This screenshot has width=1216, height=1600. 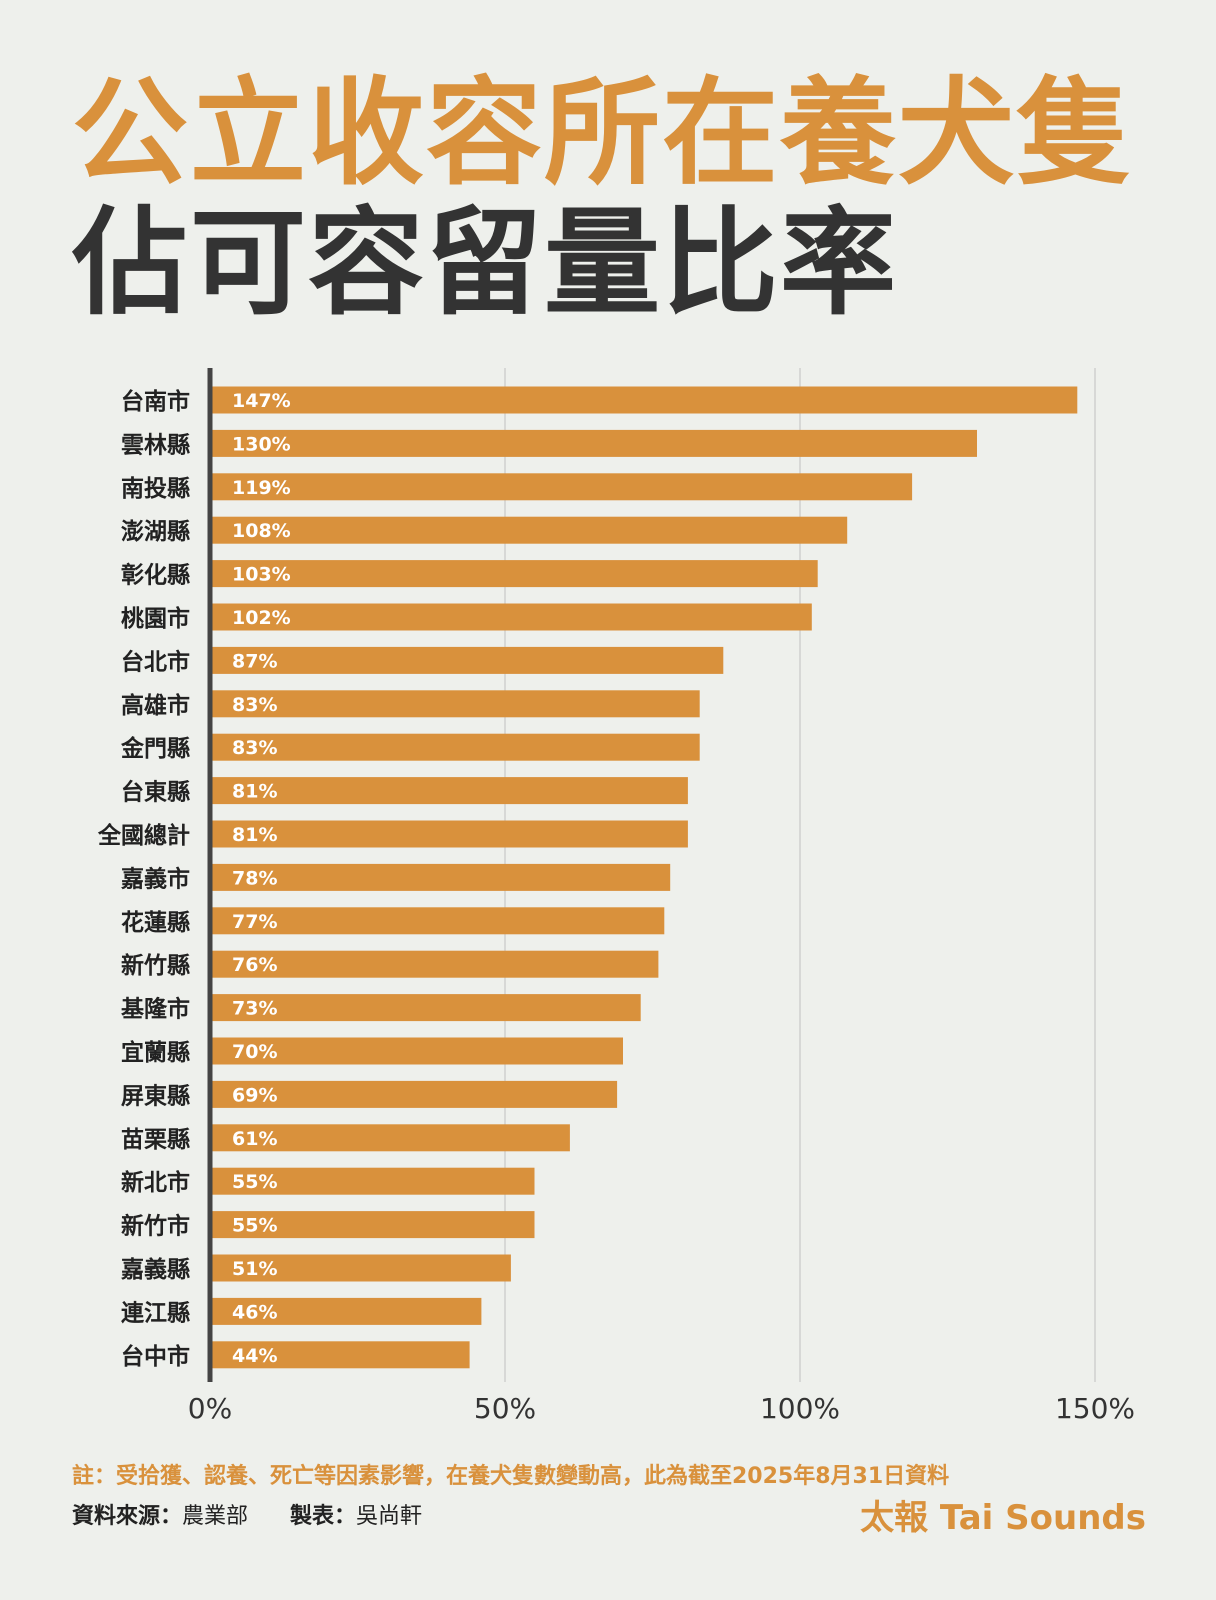 What do you see at coordinates (254, 835) in the screenshot?
I see `bar-value-label-10: 81%` at bounding box center [254, 835].